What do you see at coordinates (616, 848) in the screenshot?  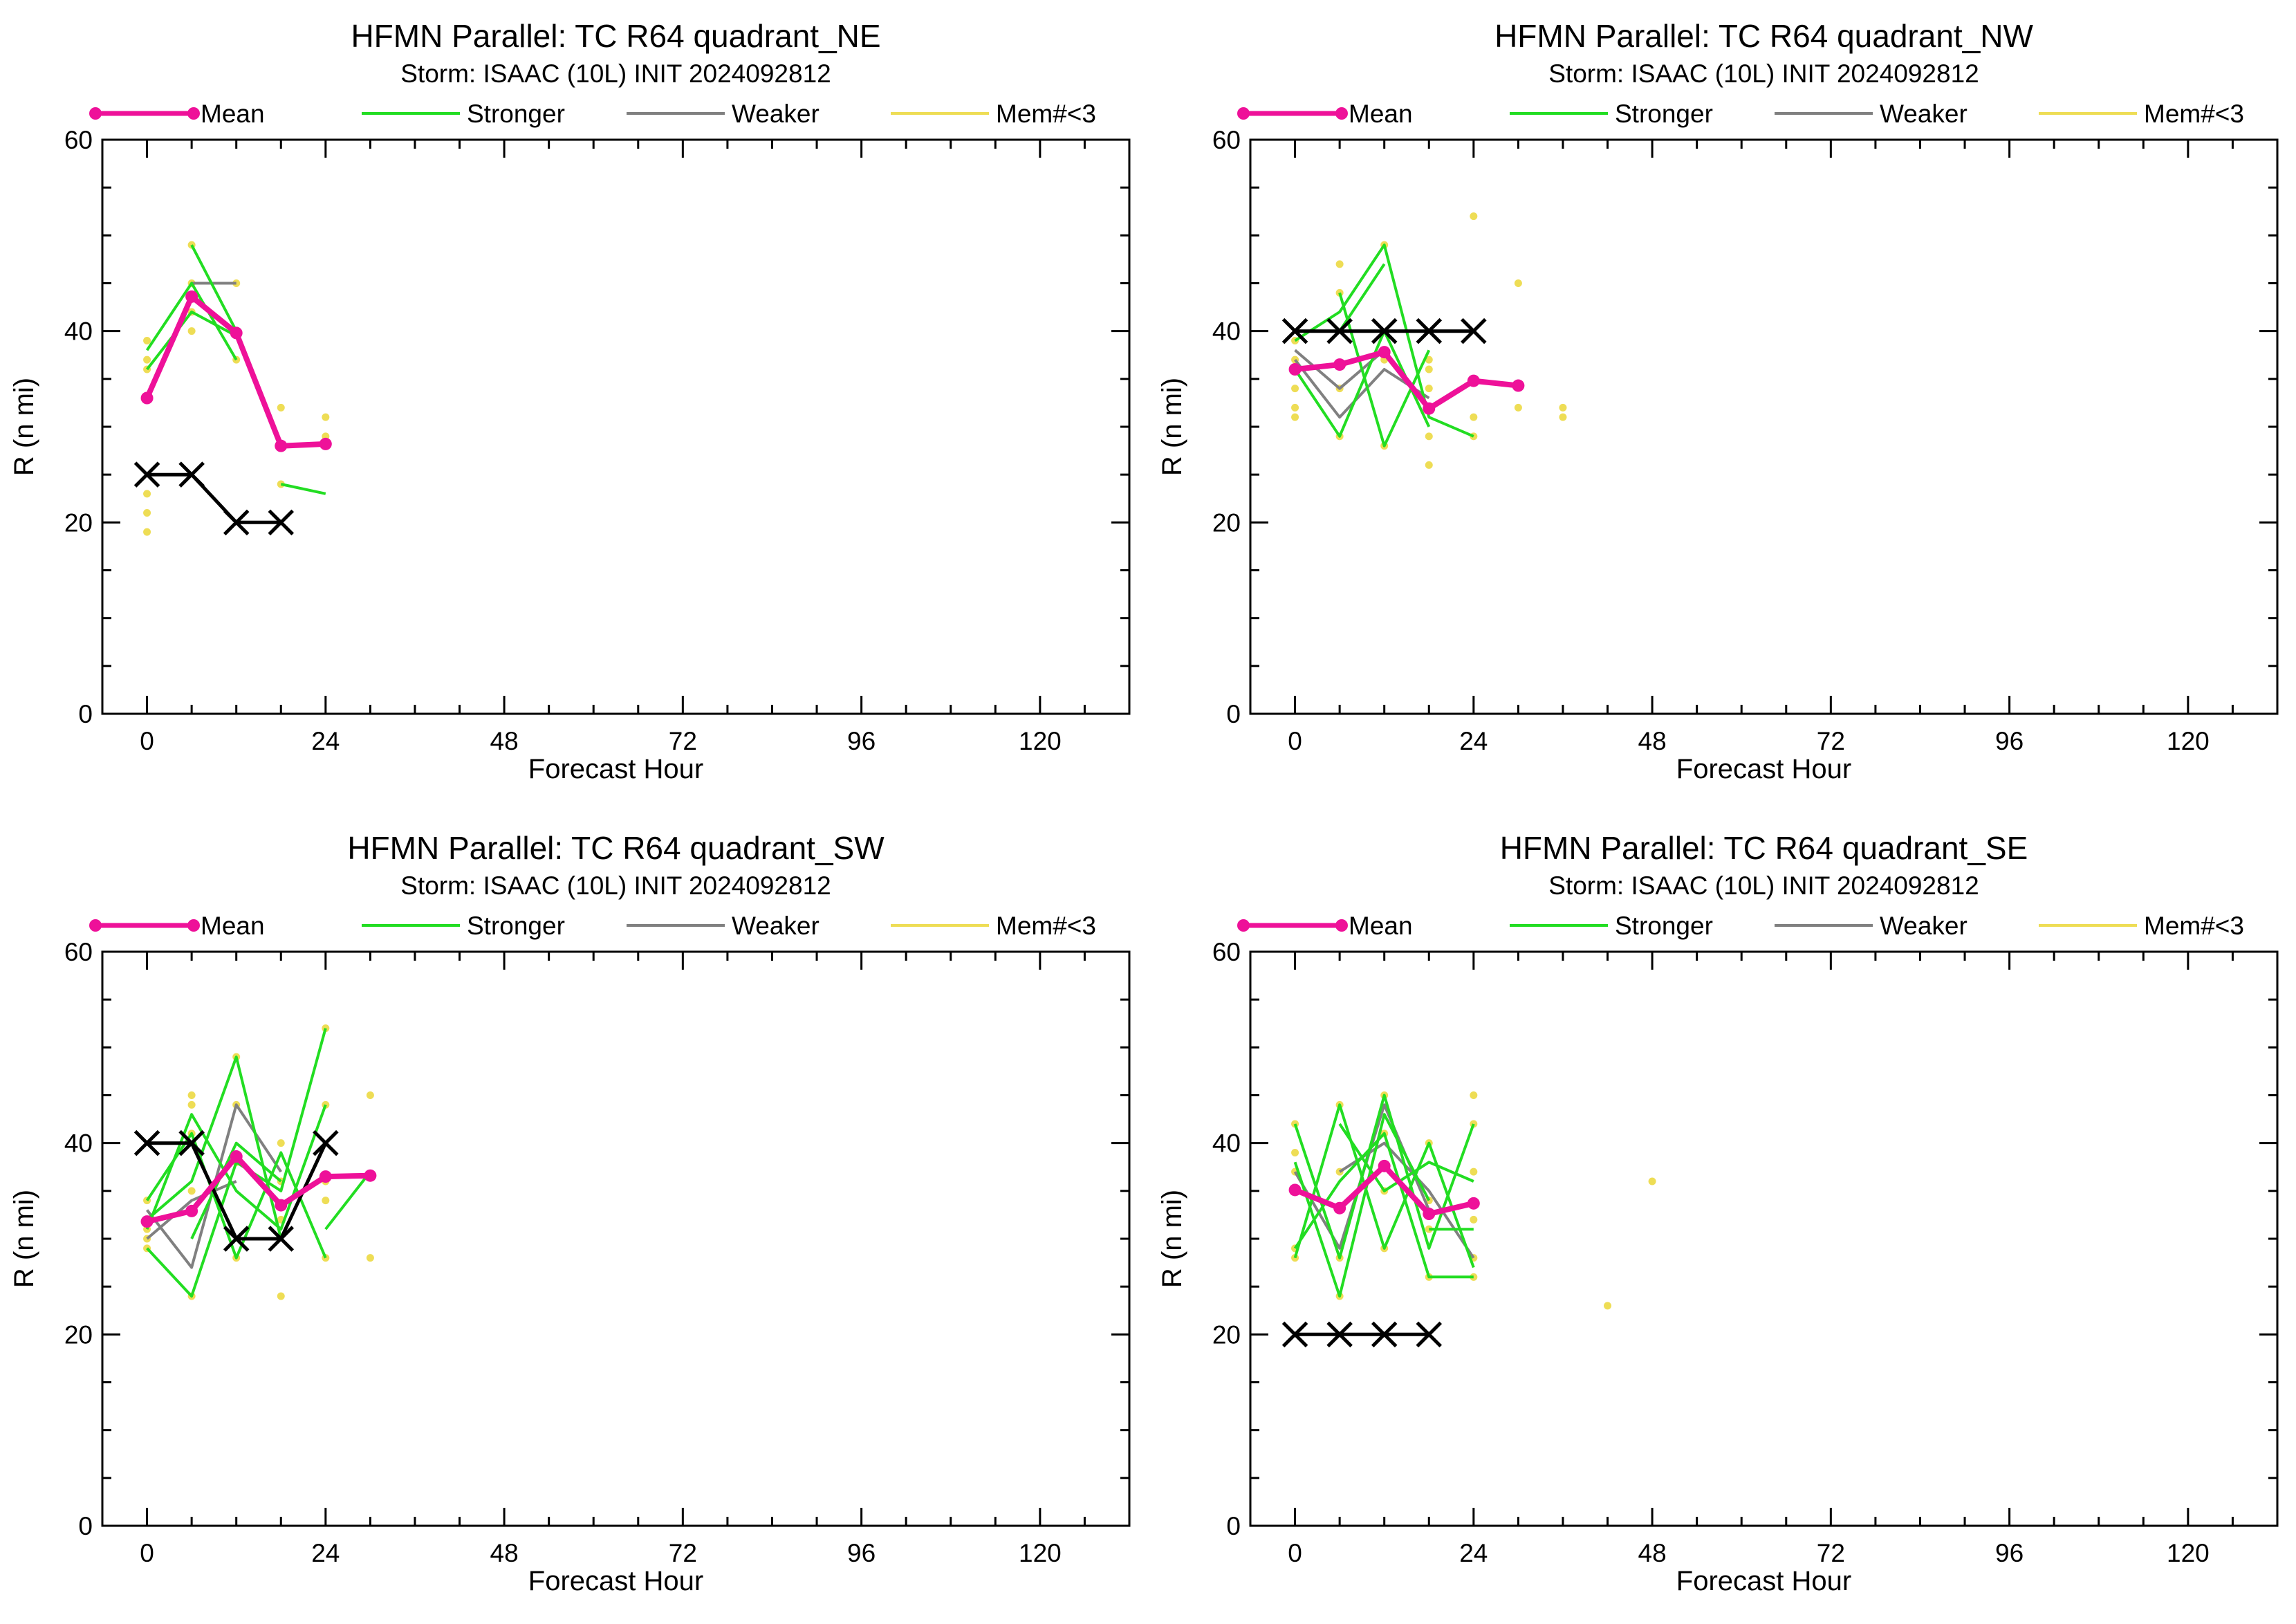 I see `chart-title: HFMN Parallel: TC R64 quadrant_SW` at bounding box center [616, 848].